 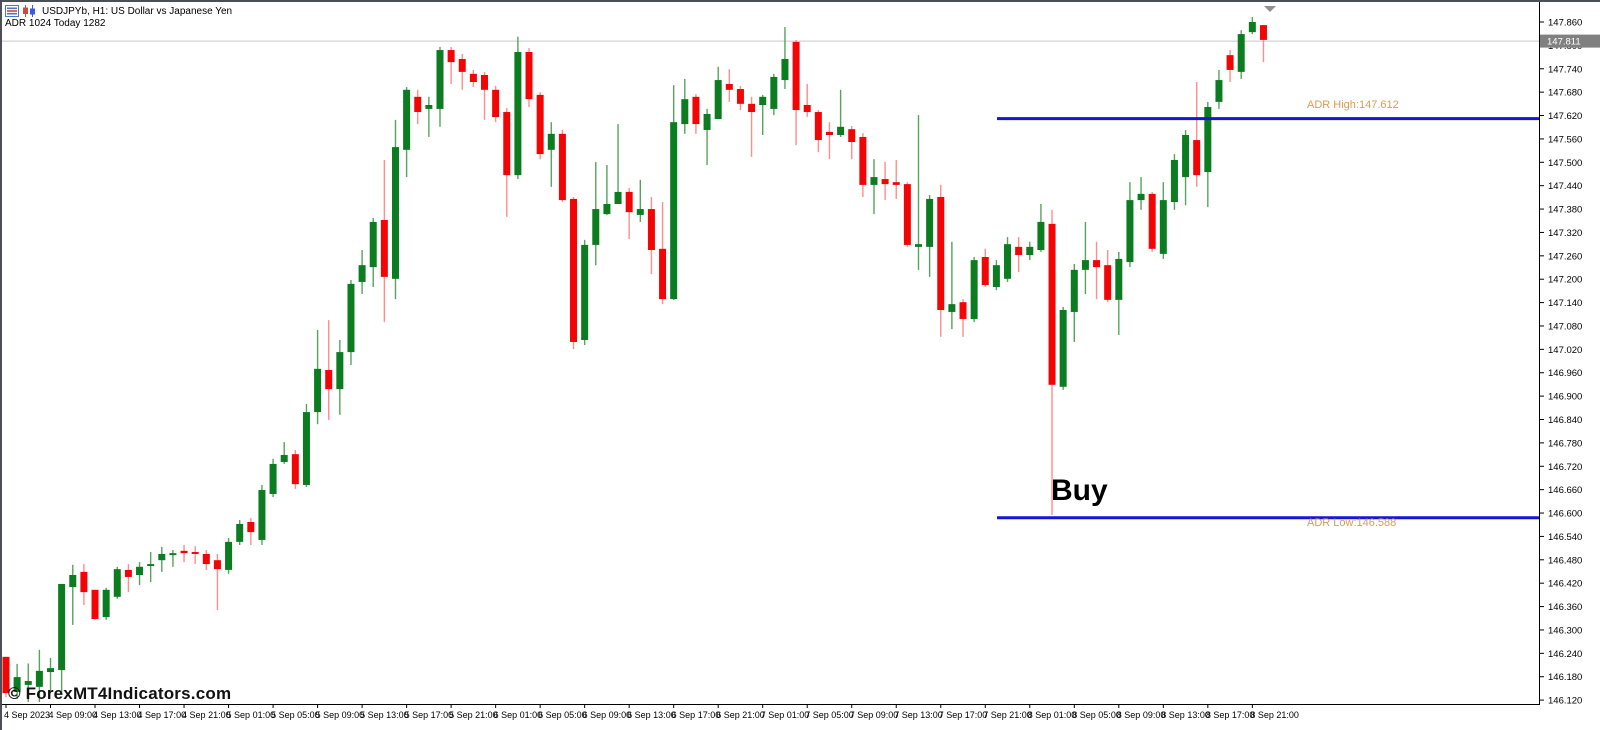 What do you see at coordinates (251, 715) in the screenshot?
I see `time-tick-label: 5 Sep 01:00` at bounding box center [251, 715].